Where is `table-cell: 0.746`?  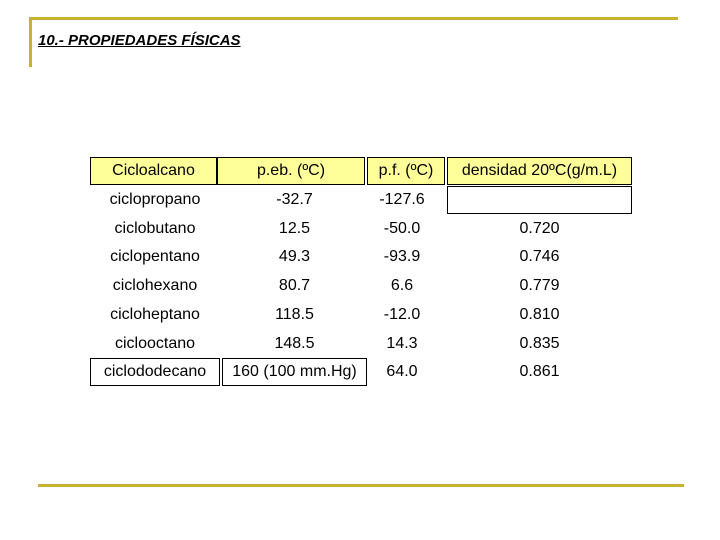
table-cell: 0.746 is located at coordinates (539, 257).